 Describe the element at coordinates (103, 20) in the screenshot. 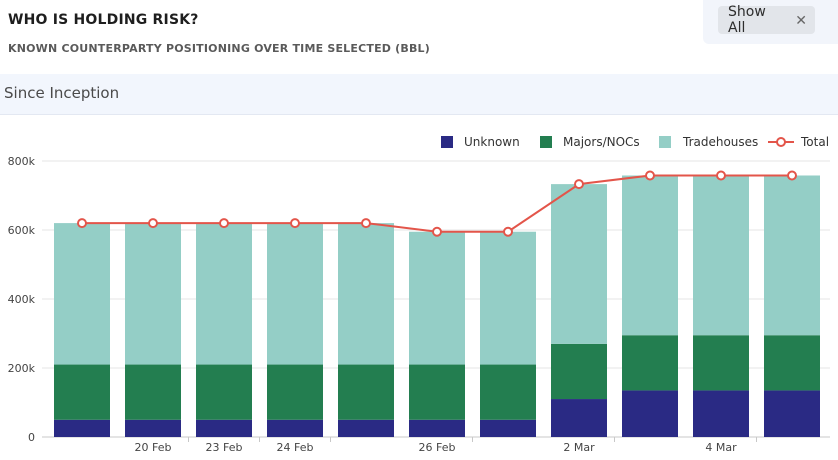

I see `page-title: WHO IS HOLDING RISK?` at that location.